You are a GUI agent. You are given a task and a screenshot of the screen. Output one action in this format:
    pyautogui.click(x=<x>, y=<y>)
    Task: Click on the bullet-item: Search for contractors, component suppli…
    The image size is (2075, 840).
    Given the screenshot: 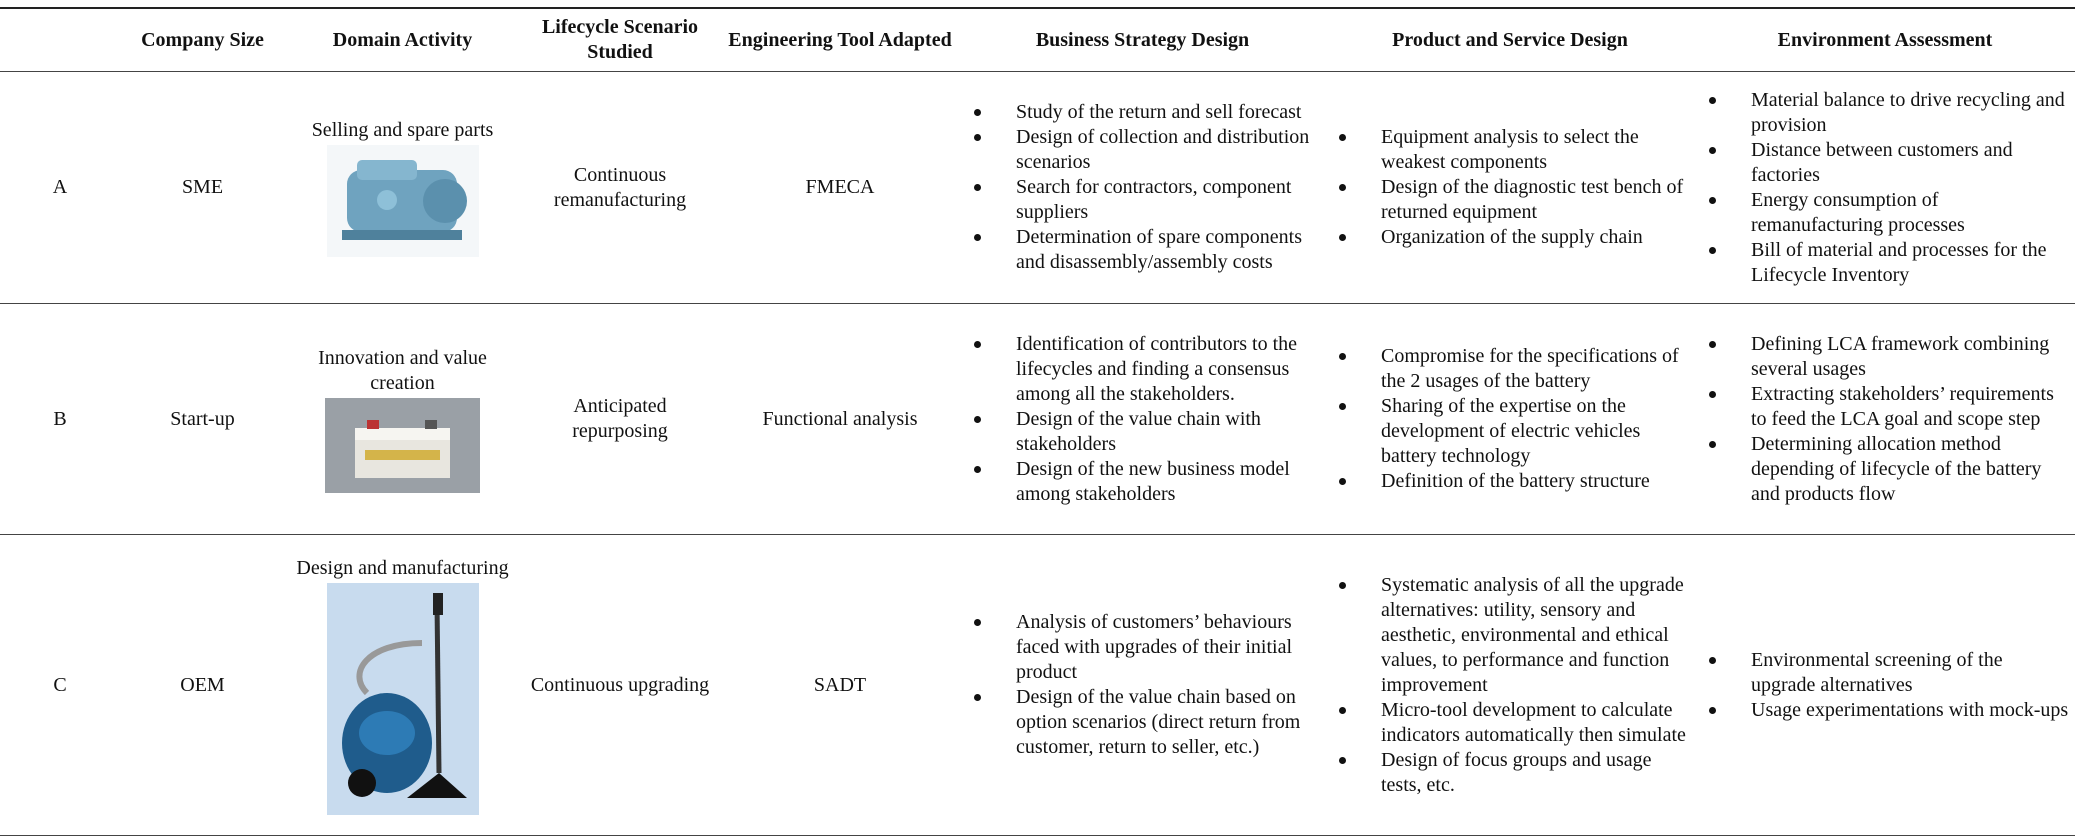 What is the action you would take?
    pyautogui.click(x=1142, y=200)
    